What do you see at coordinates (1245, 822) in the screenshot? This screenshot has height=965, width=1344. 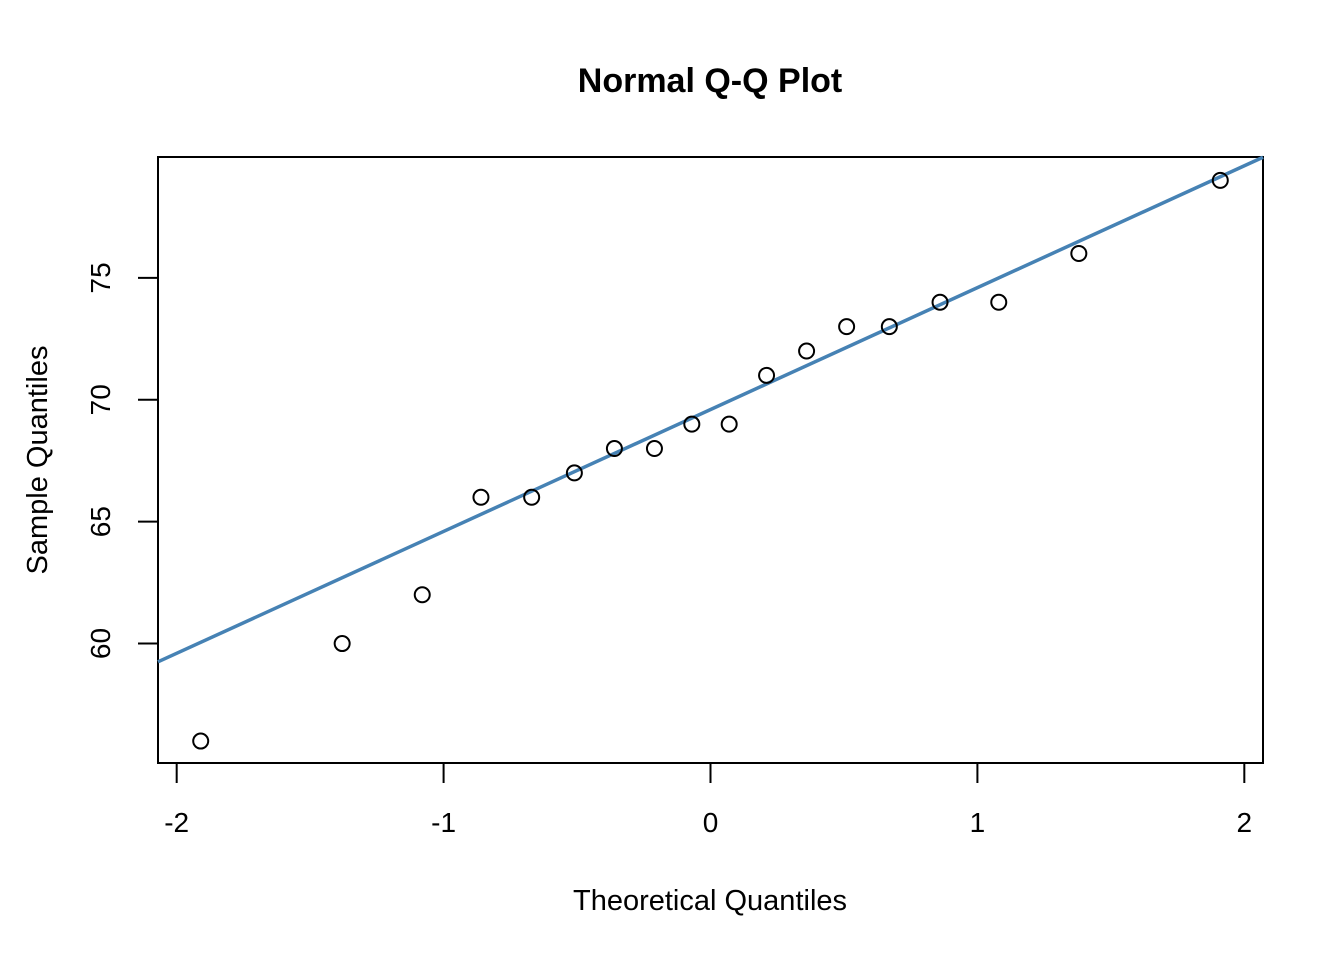 I see `x-tick-label: 2` at bounding box center [1245, 822].